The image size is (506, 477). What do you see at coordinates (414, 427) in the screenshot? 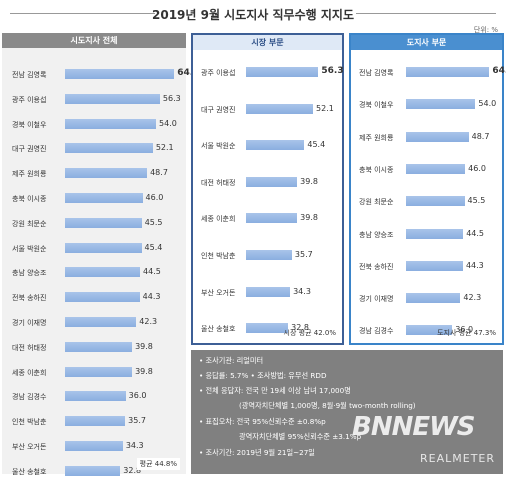
I see `watermark-logo: BNNEWS` at bounding box center [414, 427].